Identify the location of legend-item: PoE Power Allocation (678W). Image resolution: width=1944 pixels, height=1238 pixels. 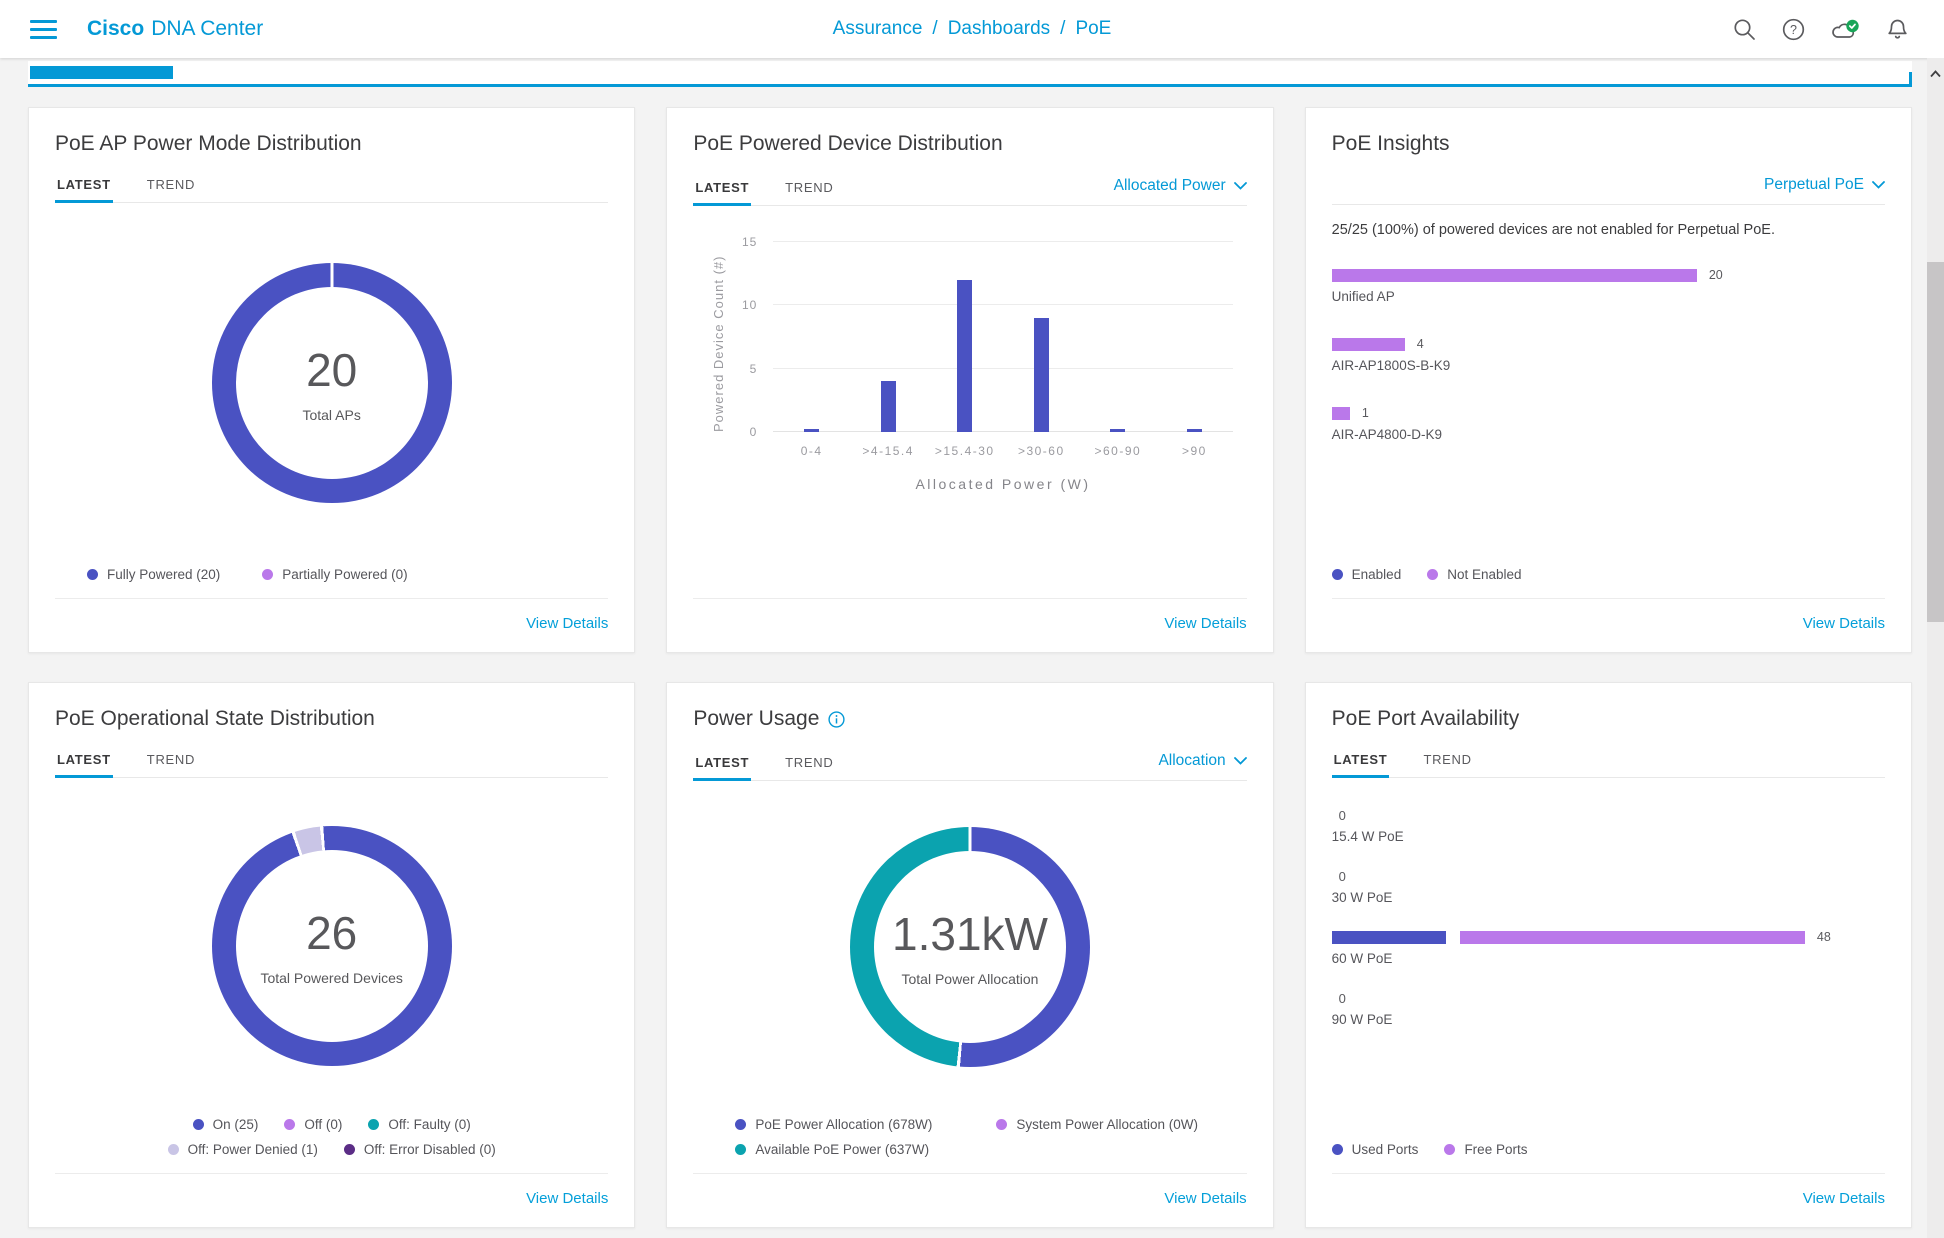
(833, 1124).